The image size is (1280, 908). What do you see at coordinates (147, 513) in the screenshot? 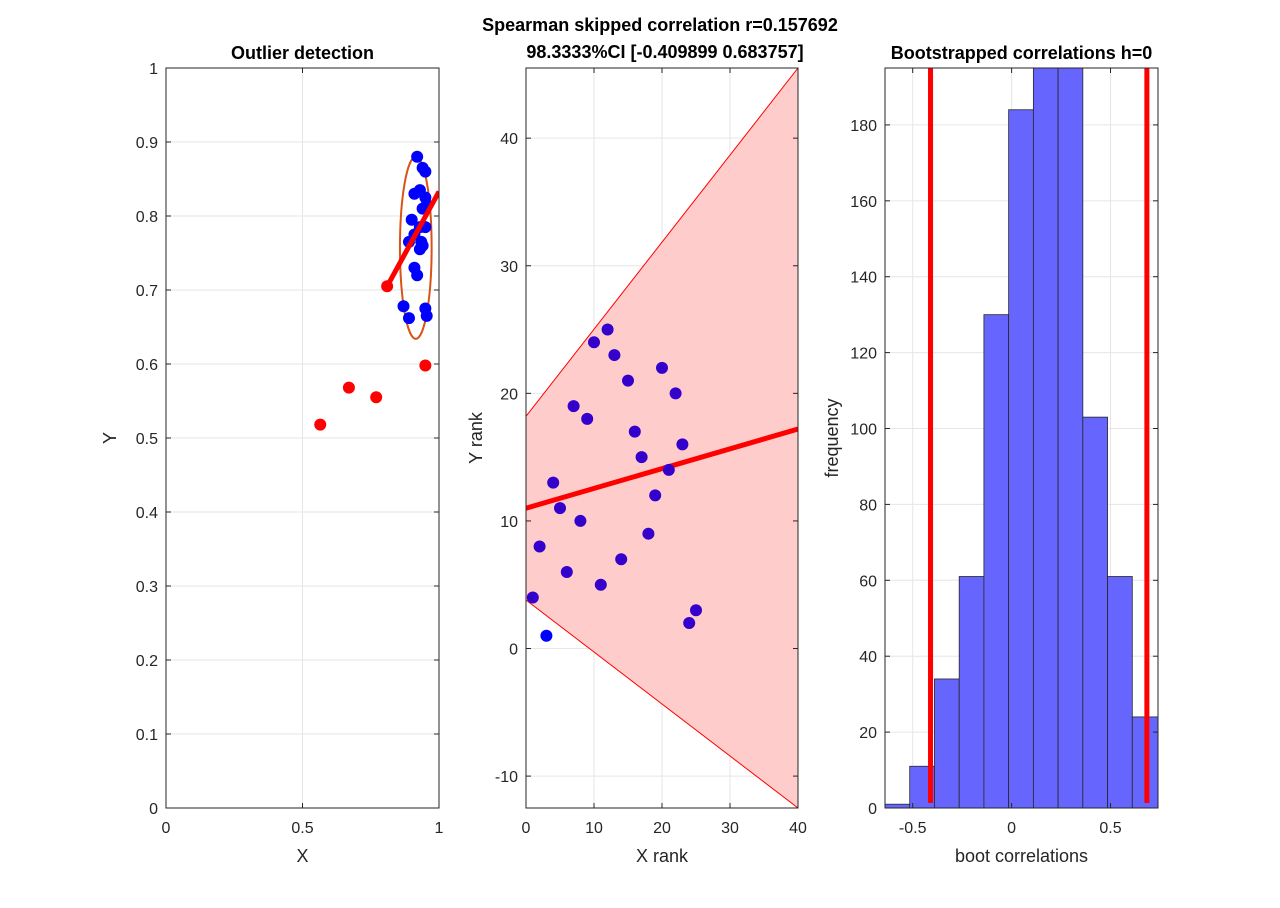
I see `p1-ytick-label: 0.4` at bounding box center [147, 513].